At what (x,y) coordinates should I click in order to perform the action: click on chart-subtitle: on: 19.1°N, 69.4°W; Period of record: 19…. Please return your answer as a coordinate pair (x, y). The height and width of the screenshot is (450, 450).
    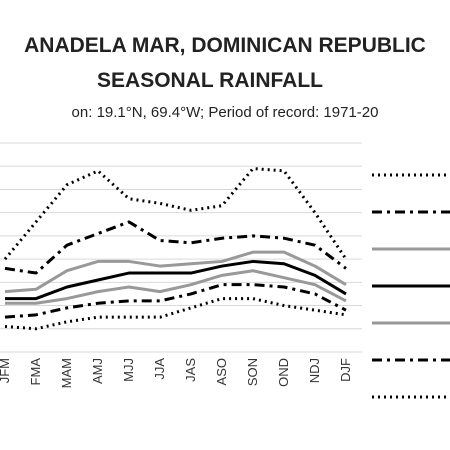
    Looking at the image, I should click on (225, 112).